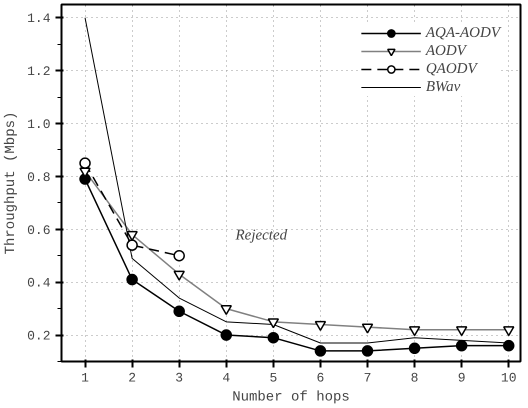 The height and width of the screenshot is (408, 528). Describe the element at coordinates (273, 378) in the screenshot. I see `x-tick-label: 5` at that location.